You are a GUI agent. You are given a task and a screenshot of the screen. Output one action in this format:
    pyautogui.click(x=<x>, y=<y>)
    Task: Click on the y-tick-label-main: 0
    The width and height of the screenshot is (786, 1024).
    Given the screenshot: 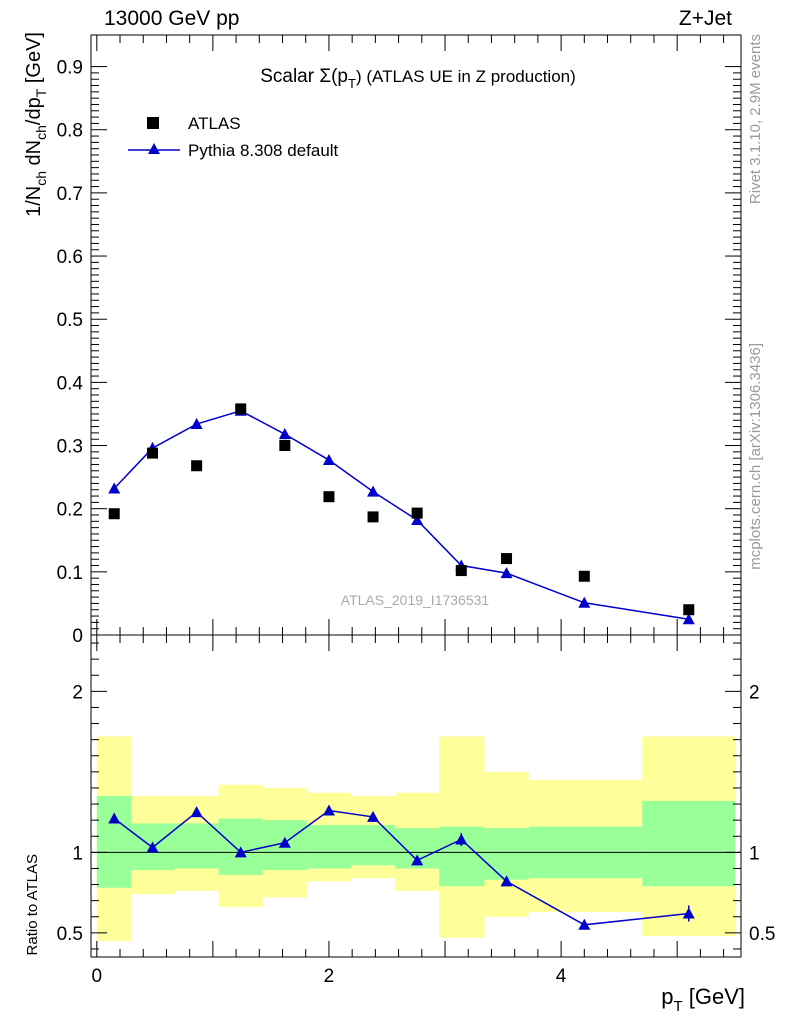 What is the action you would take?
    pyautogui.click(x=77, y=636)
    